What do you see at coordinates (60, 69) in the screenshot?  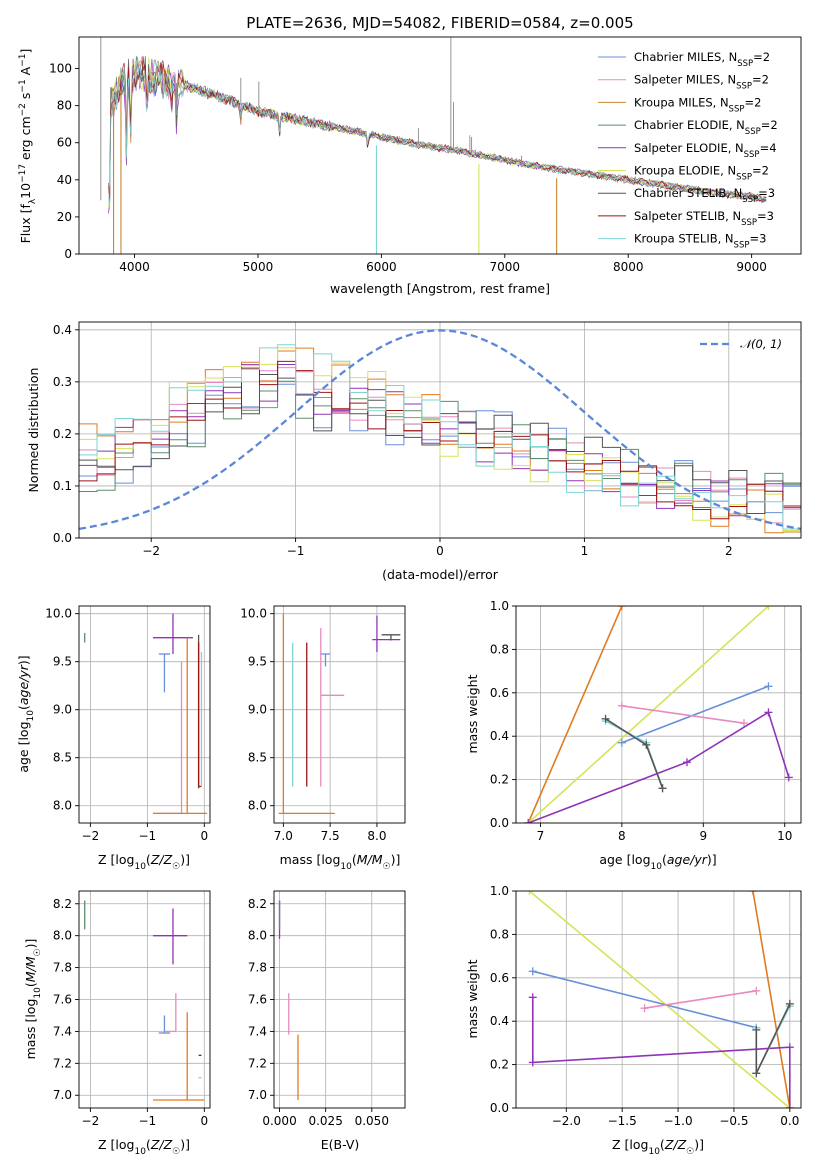 I see `y-tick-label: 100` at bounding box center [60, 69].